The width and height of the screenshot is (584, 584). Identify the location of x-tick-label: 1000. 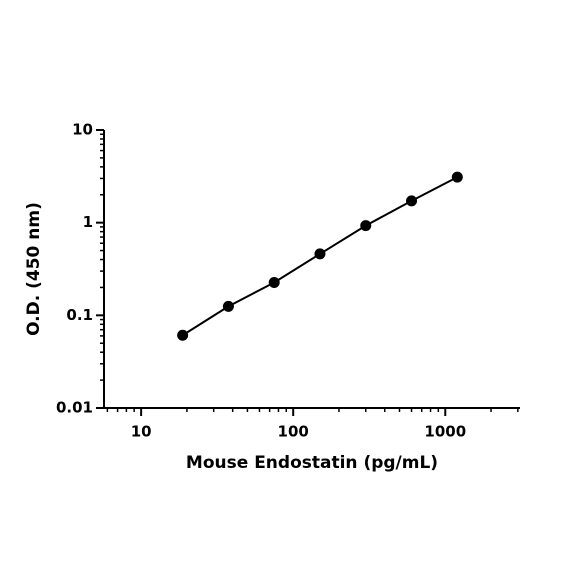
(445, 432).